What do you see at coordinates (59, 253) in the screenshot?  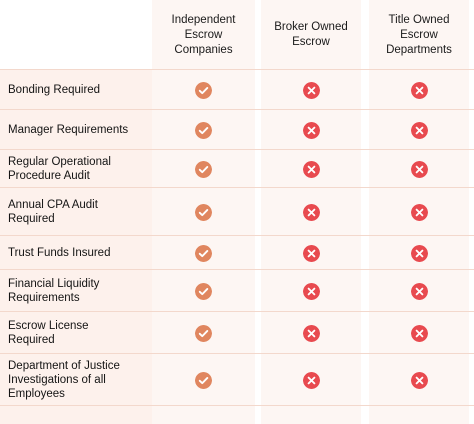 I see `row-label: Trust Funds Insured` at bounding box center [59, 253].